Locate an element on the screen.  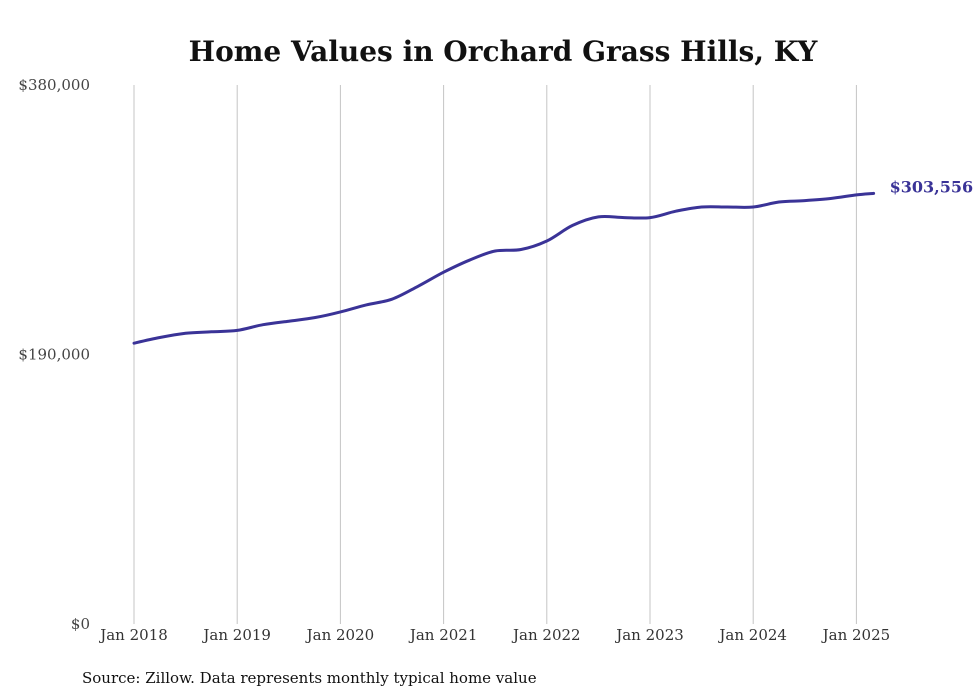
x-tick-label: Jan 2019 is located at coordinates (236, 635).